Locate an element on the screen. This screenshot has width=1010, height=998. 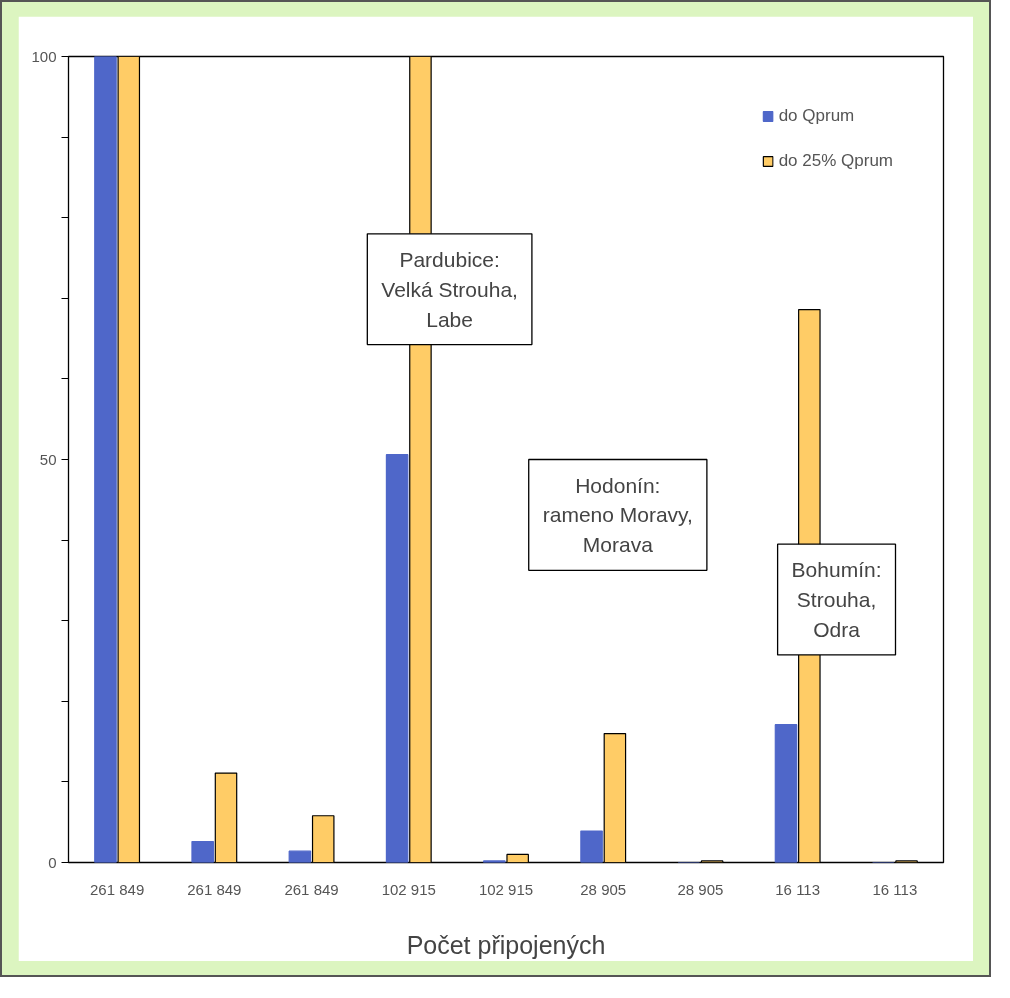
x-axis-title: Počet připojených is located at coordinates (506, 944).